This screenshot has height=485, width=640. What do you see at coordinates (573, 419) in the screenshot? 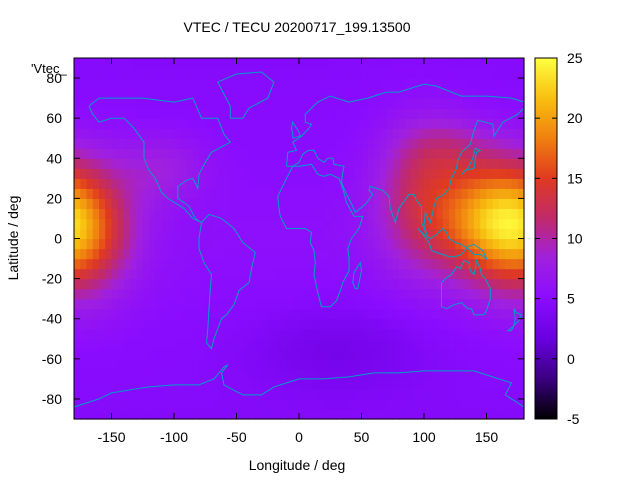
I see `colorbar-tick-label: -5` at bounding box center [573, 419].